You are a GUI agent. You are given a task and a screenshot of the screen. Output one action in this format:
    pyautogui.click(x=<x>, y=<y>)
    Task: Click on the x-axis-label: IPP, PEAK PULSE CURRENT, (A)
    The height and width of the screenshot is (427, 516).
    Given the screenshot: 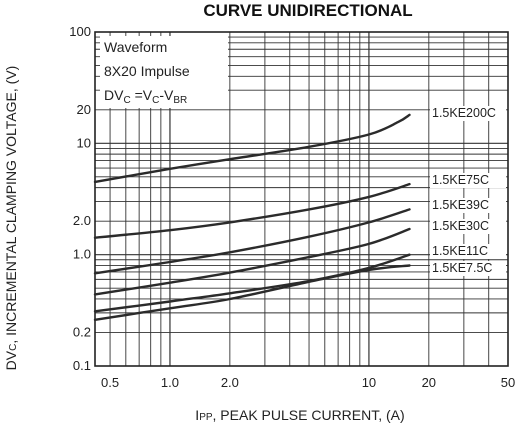 What is the action you would take?
    pyautogui.click(x=299, y=415)
    